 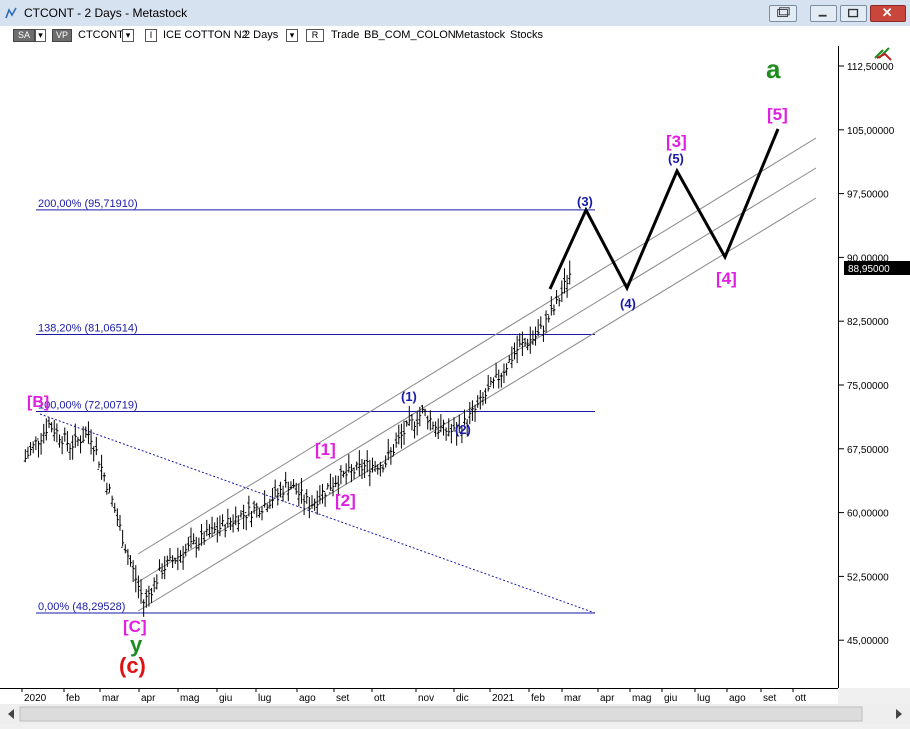 What do you see at coordinates (883, 54) in the screenshot?
I see `trend-tools-icon` at bounding box center [883, 54].